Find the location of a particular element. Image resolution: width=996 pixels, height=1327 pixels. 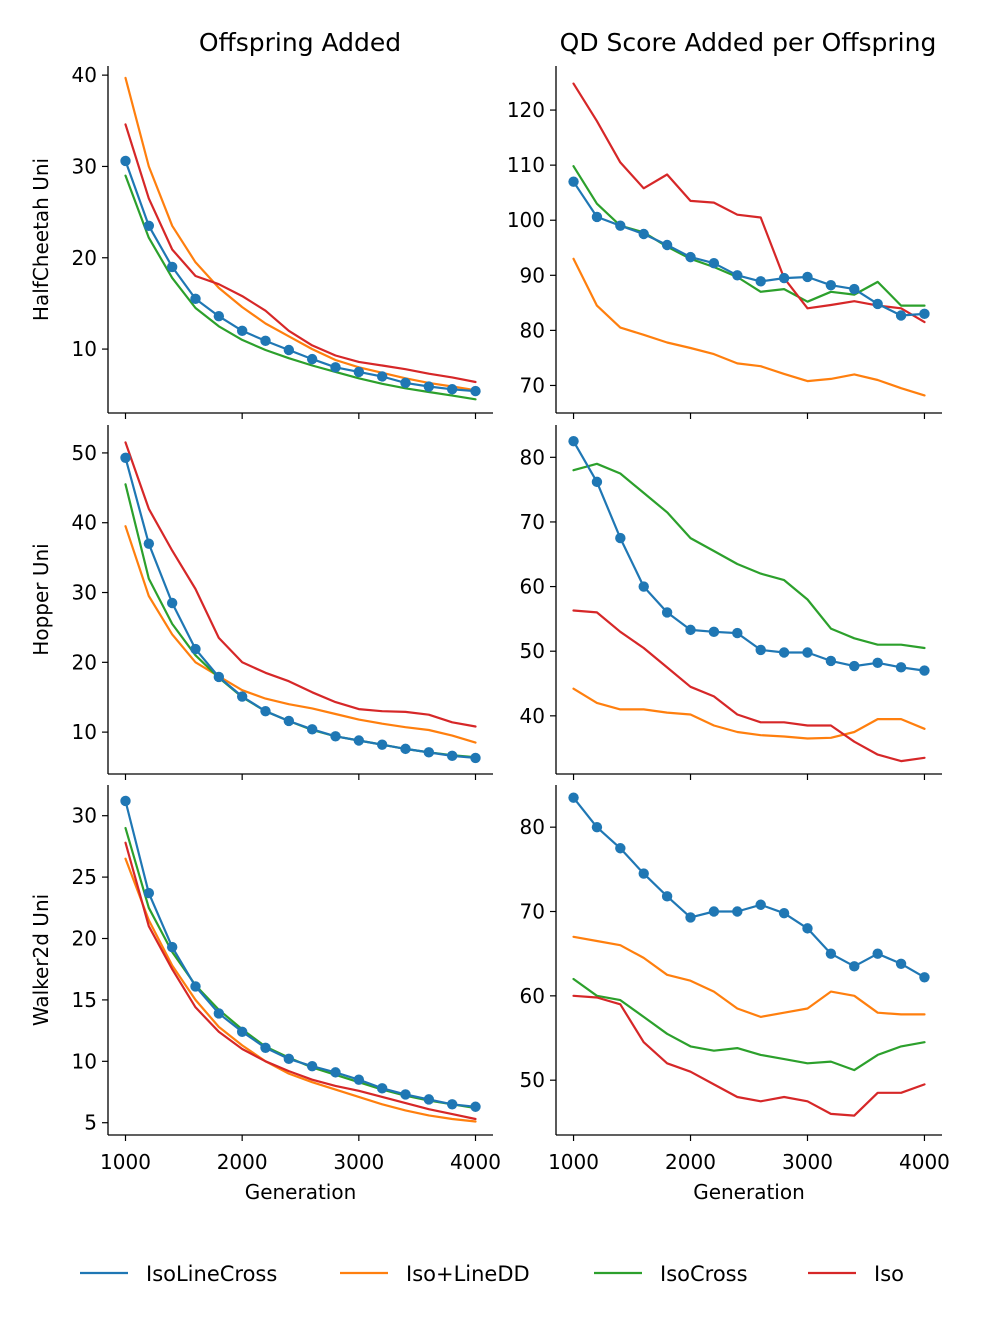

y-tick-label: 20 is located at coordinates (84, 258).